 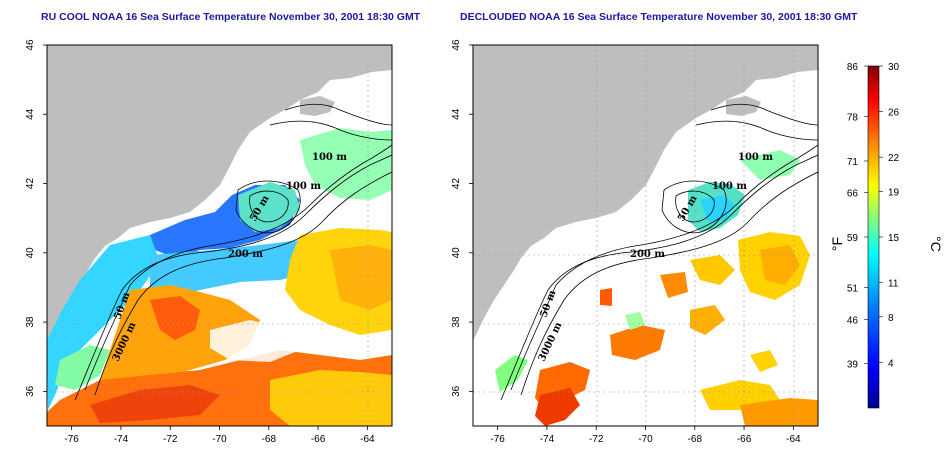 I want to click on fahrenheit-tick-label: 39, so click(x=853, y=365).